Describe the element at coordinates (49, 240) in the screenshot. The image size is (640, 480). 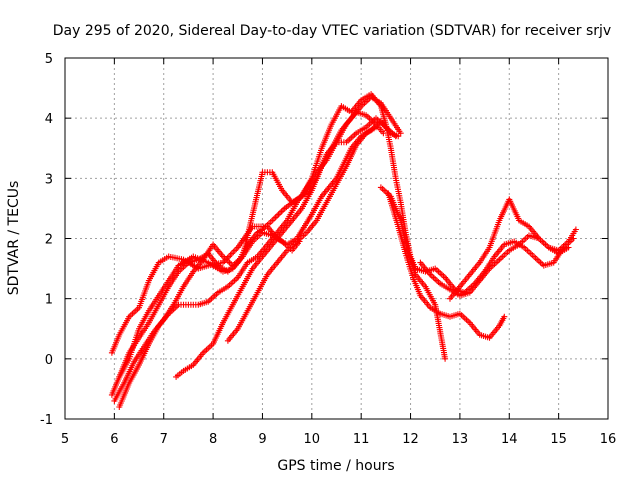
I see `y-tick-label: 2` at that location.